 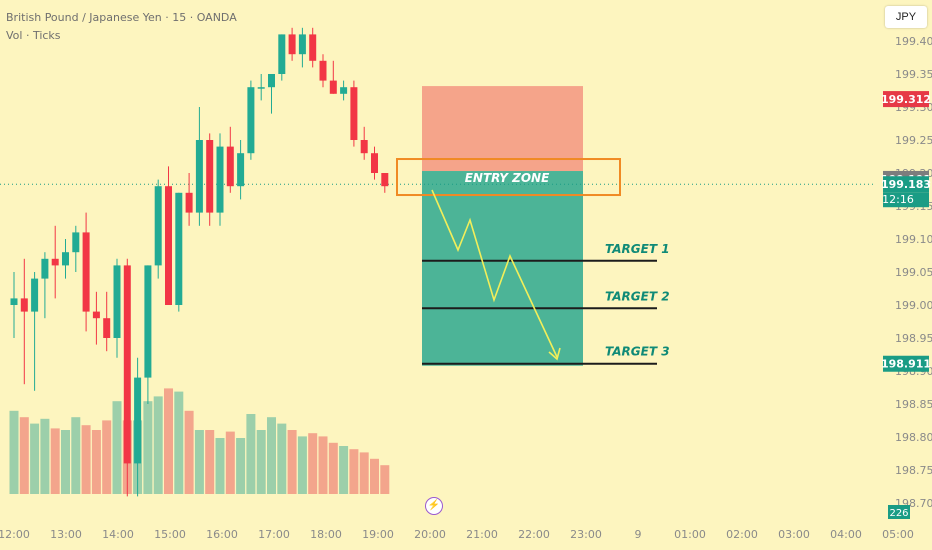 I want to click on time-tick-label: 12:00, so click(x=15, y=534).